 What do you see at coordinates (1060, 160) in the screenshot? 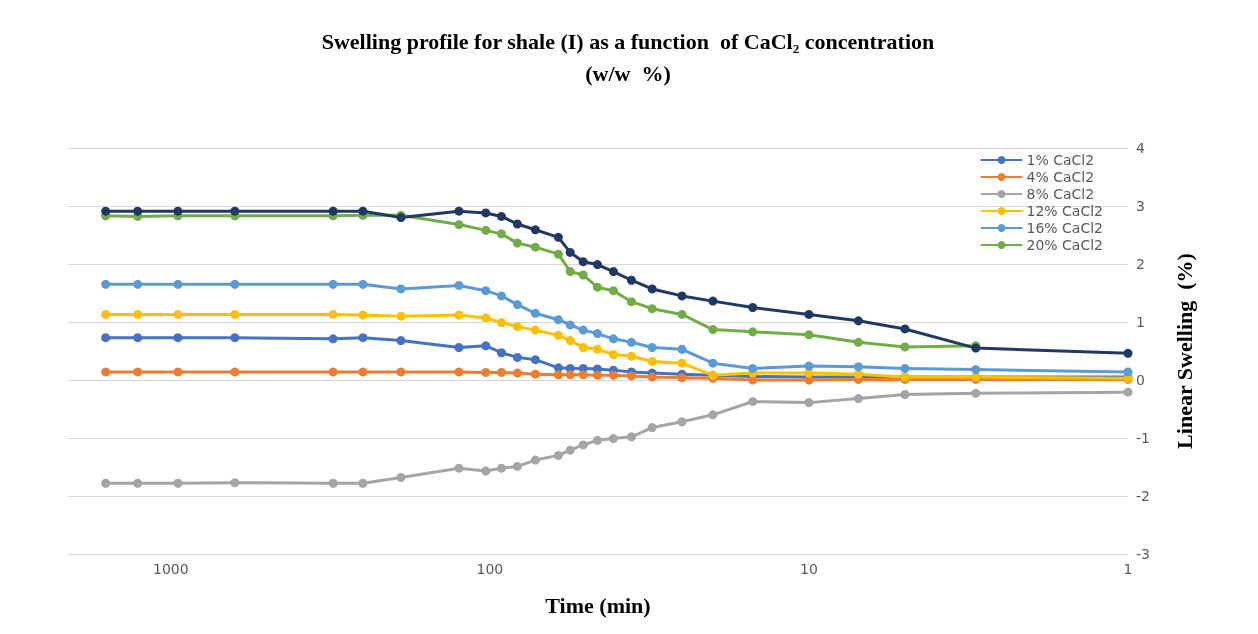
I see `legend-label: 1% CaCl2` at bounding box center [1060, 160].